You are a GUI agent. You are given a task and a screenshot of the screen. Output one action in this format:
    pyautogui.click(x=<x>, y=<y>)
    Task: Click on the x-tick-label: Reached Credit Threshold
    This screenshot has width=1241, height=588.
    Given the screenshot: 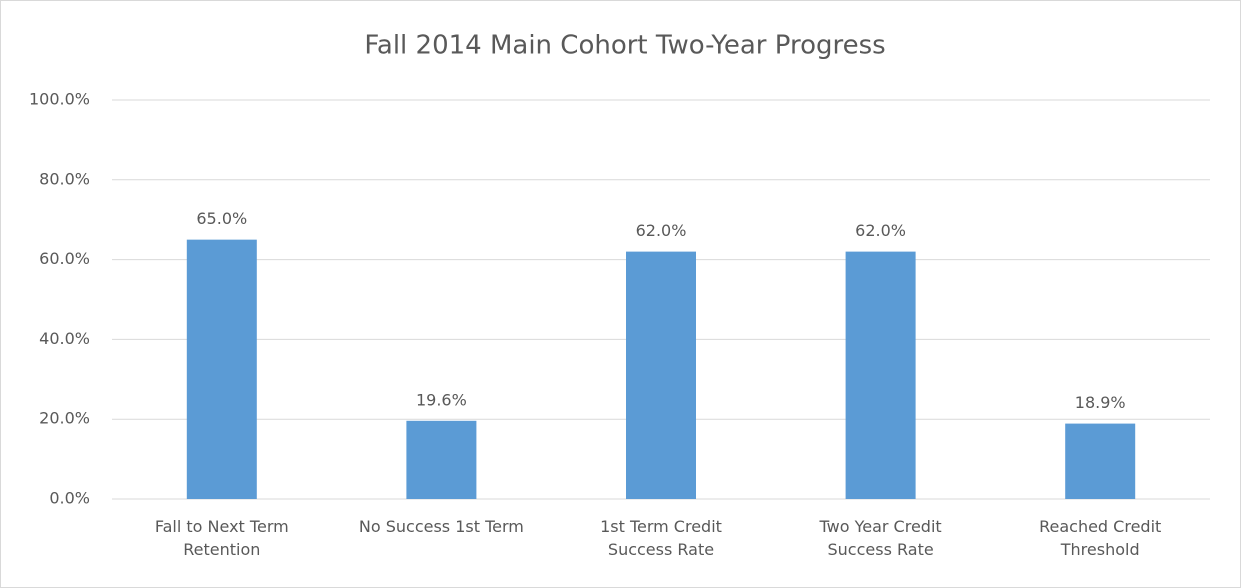 What is the action you would take?
    pyautogui.click(x=1100, y=538)
    